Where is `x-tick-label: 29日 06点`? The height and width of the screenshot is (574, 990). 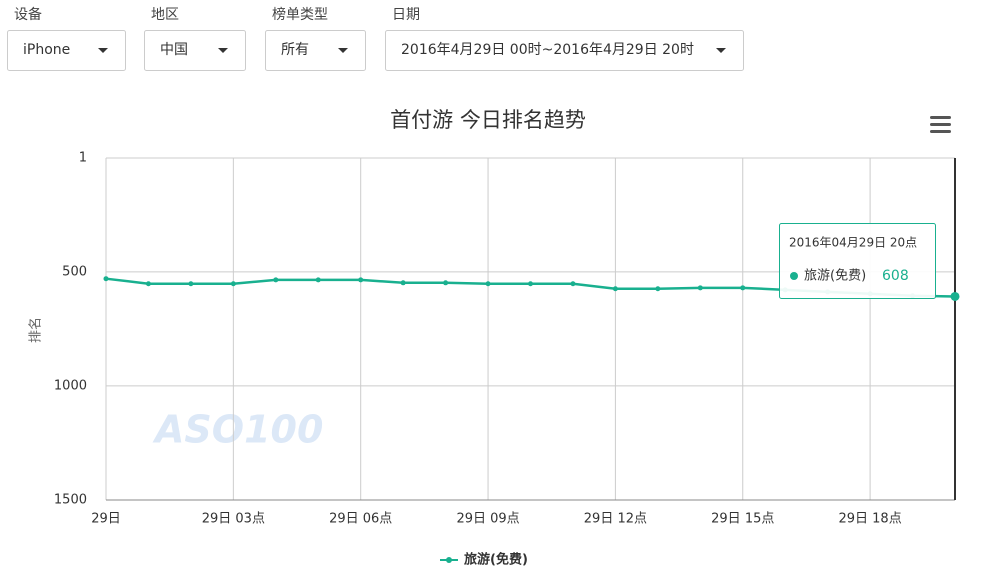 x-tick-label: 29日 06点 is located at coordinates (360, 519).